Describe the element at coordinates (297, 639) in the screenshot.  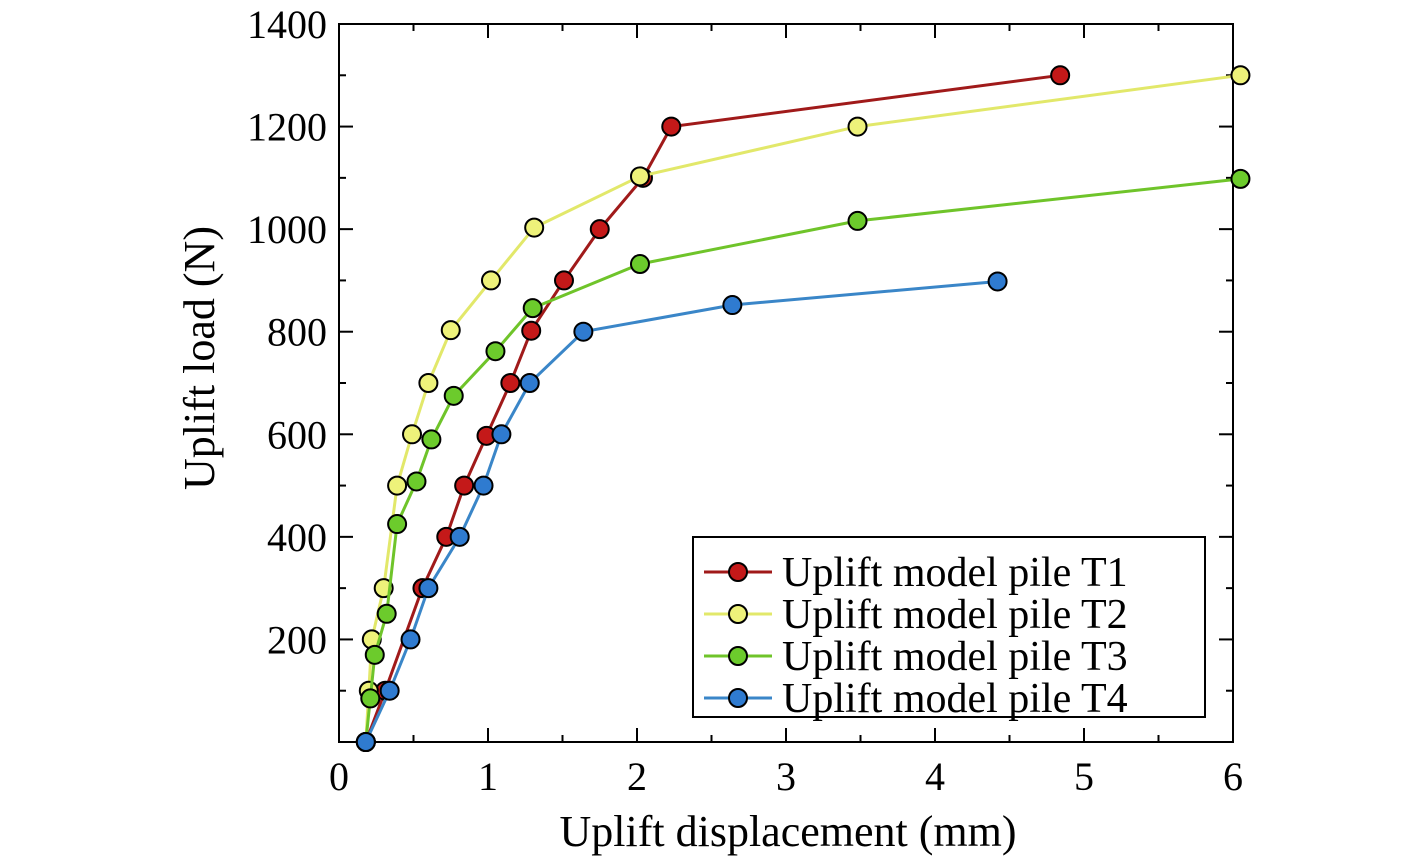
I see `y-tick-label: 200` at that location.